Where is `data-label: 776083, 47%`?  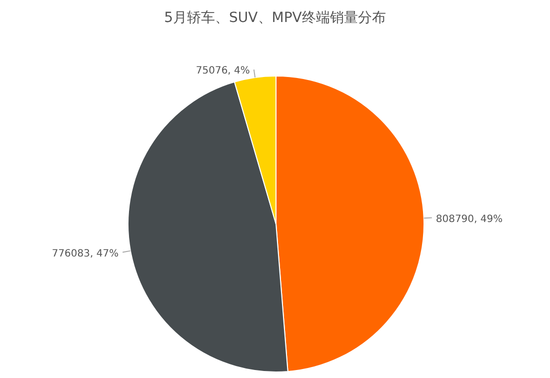 data-label: 776083, 47% is located at coordinates (85, 254).